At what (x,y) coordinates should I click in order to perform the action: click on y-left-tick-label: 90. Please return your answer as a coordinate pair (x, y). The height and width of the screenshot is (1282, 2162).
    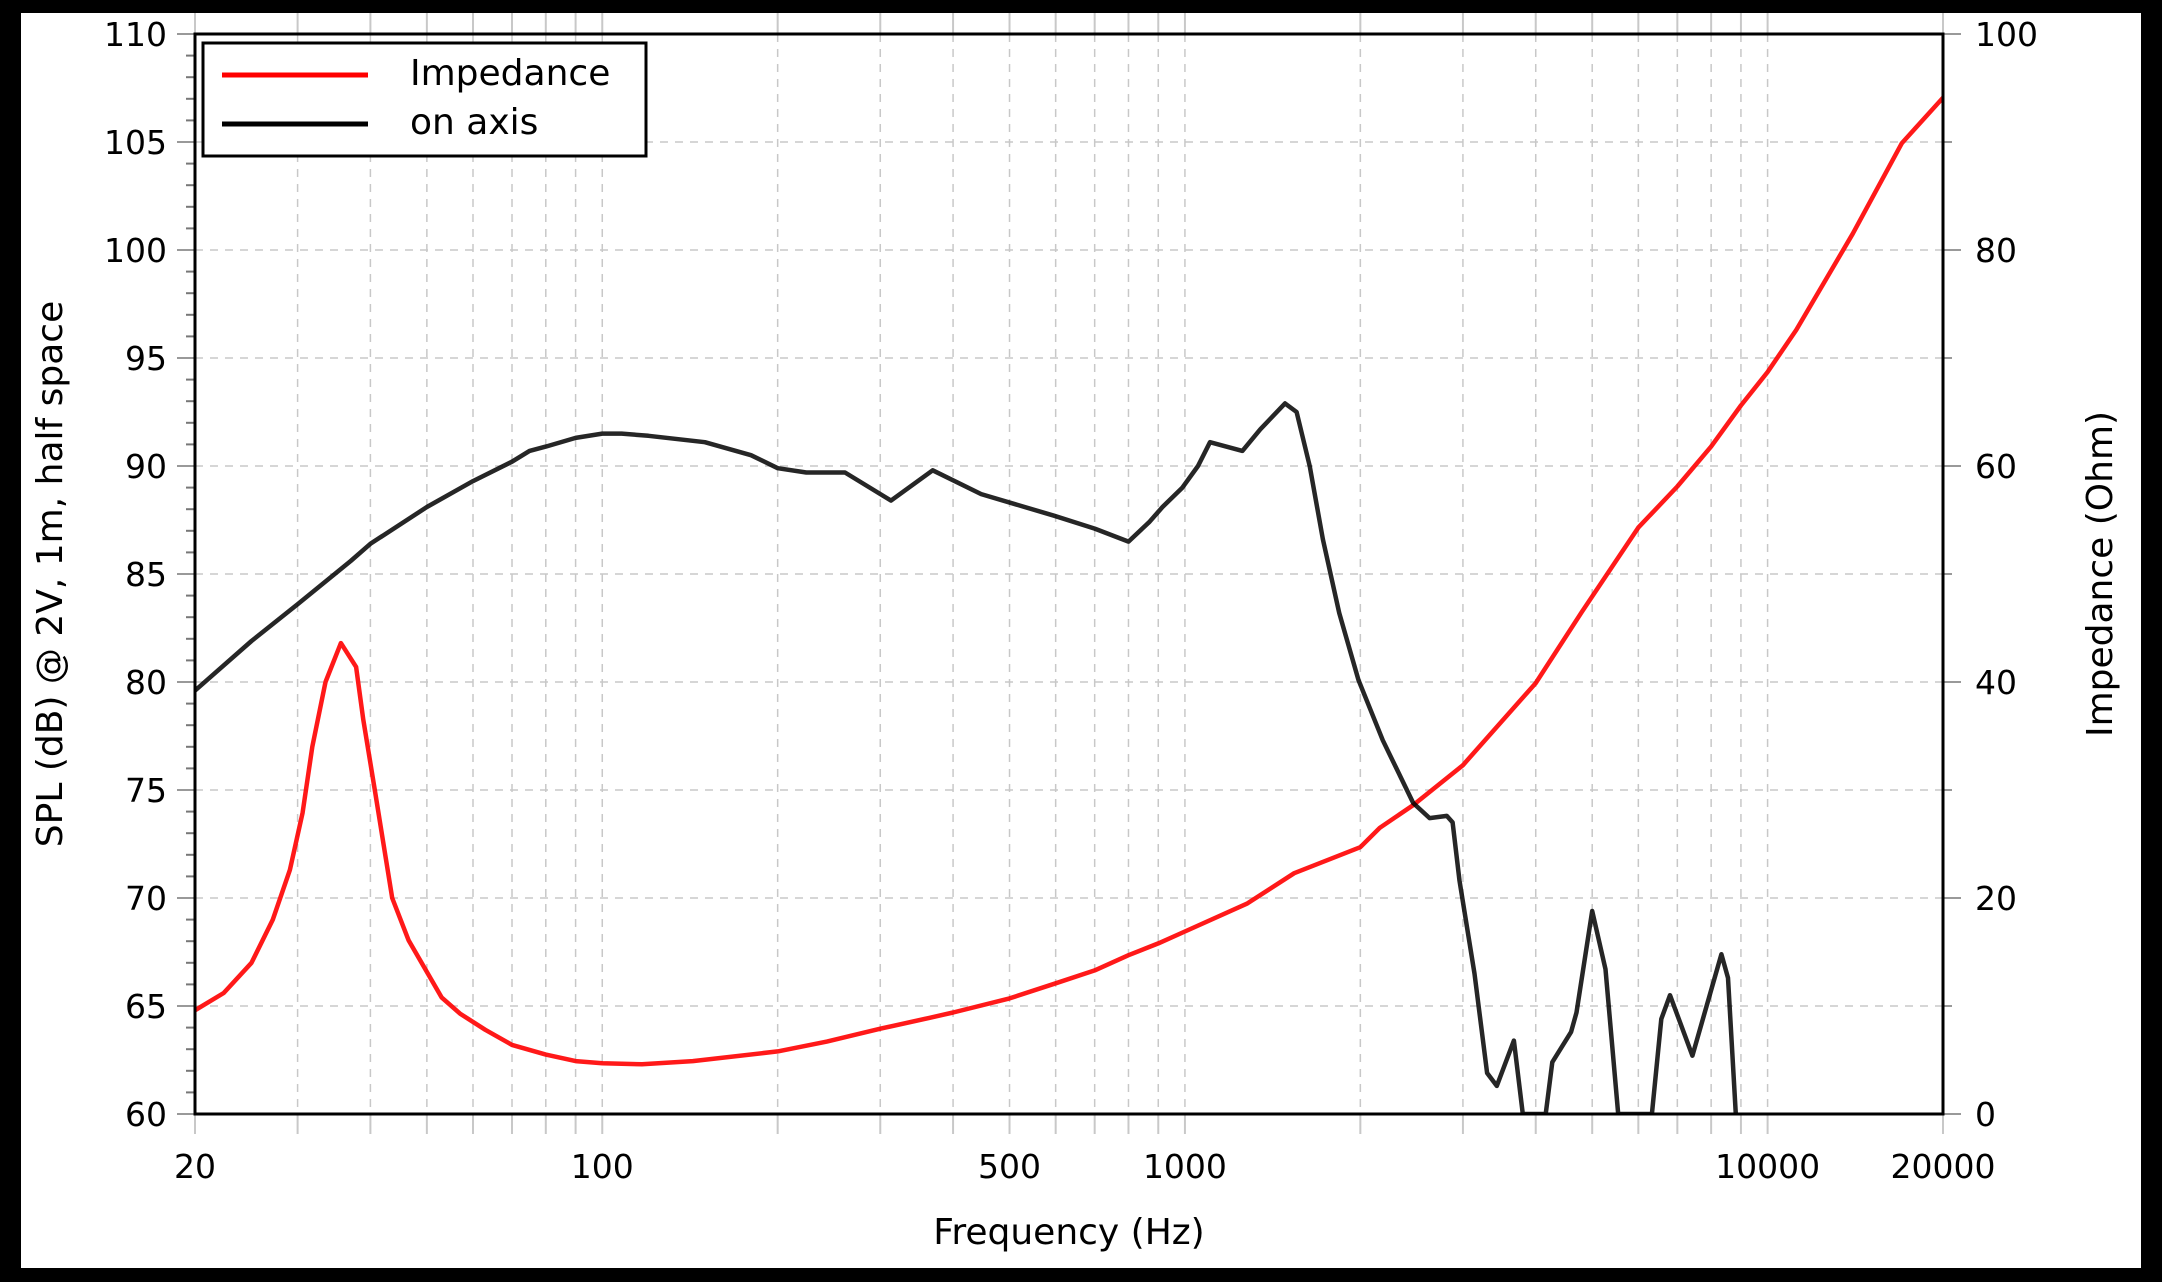
    Looking at the image, I should click on (146, 466).